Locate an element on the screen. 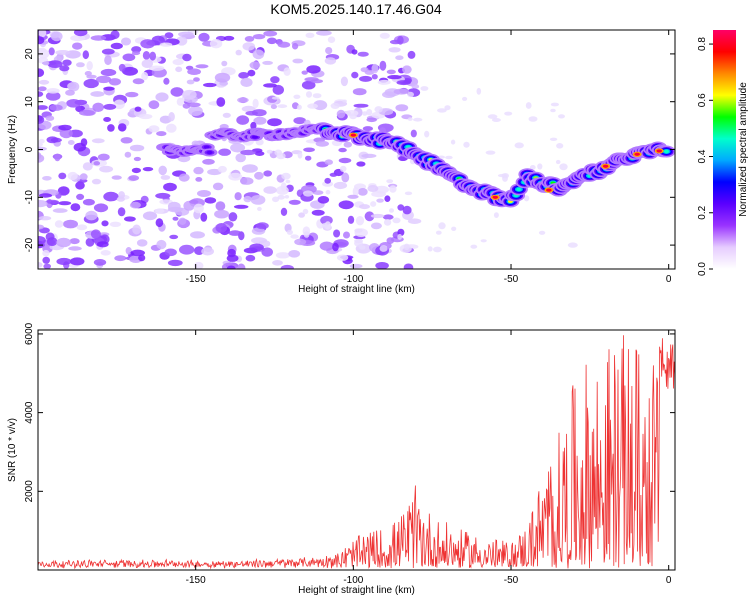  ridge-blob is located at coordinates (209, 152).